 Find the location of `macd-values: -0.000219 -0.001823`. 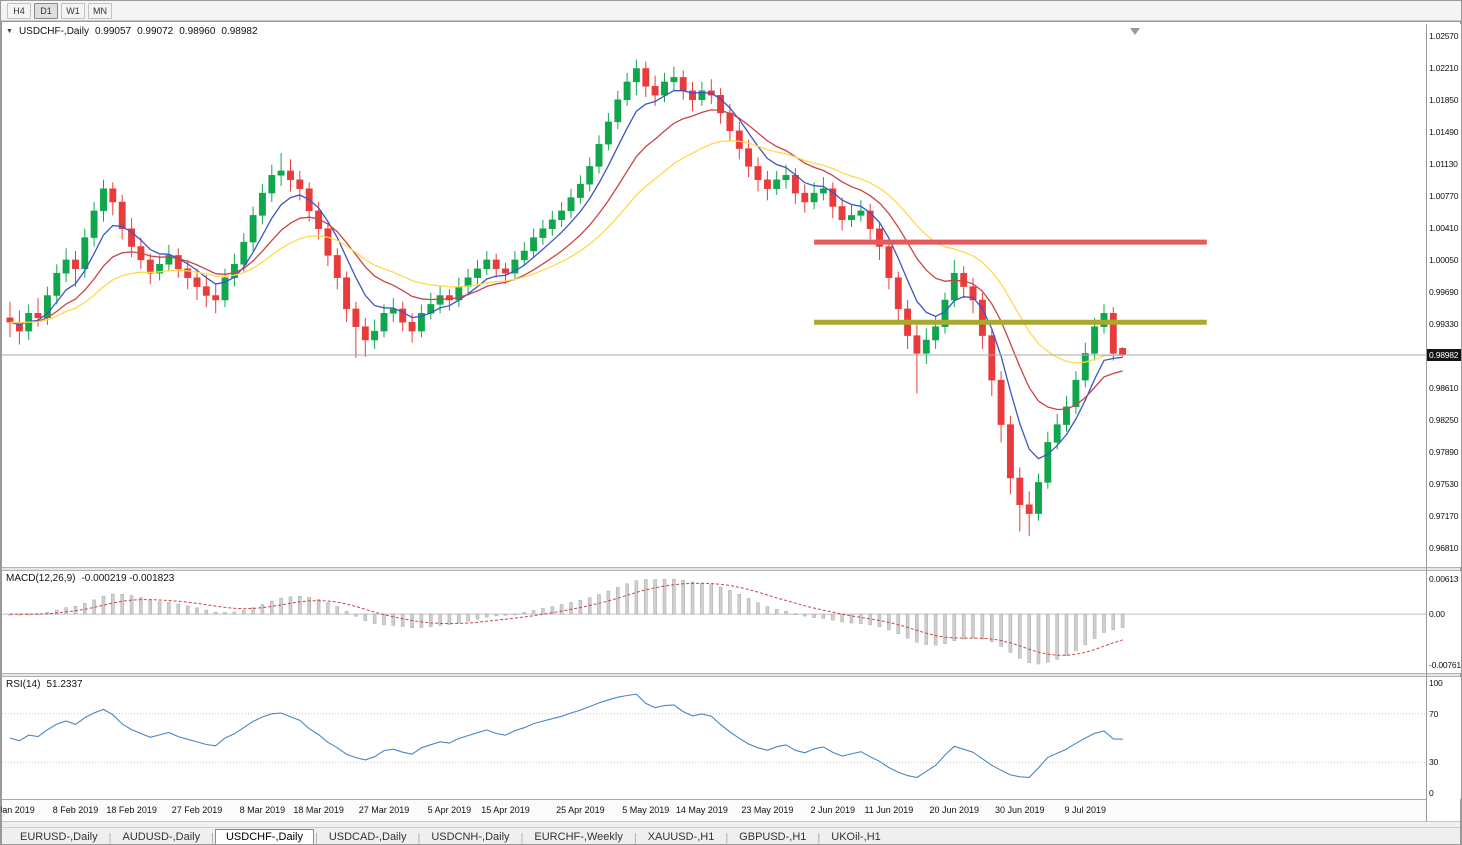

macd-values: -0.000219 -0.001823 is located at coordinates (128, 578).